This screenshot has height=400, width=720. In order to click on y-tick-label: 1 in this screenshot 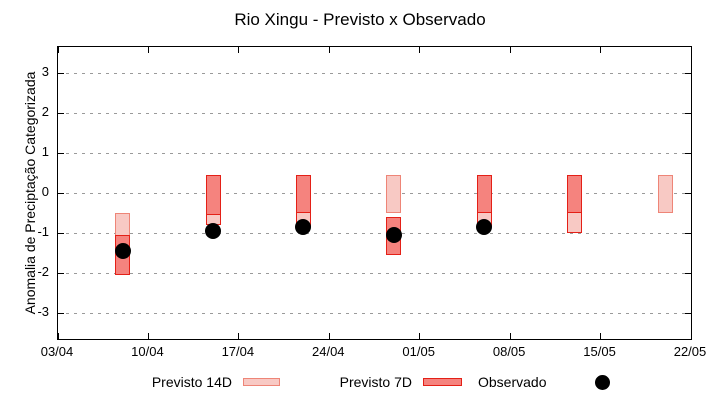, I will do `click(45, 151)`.